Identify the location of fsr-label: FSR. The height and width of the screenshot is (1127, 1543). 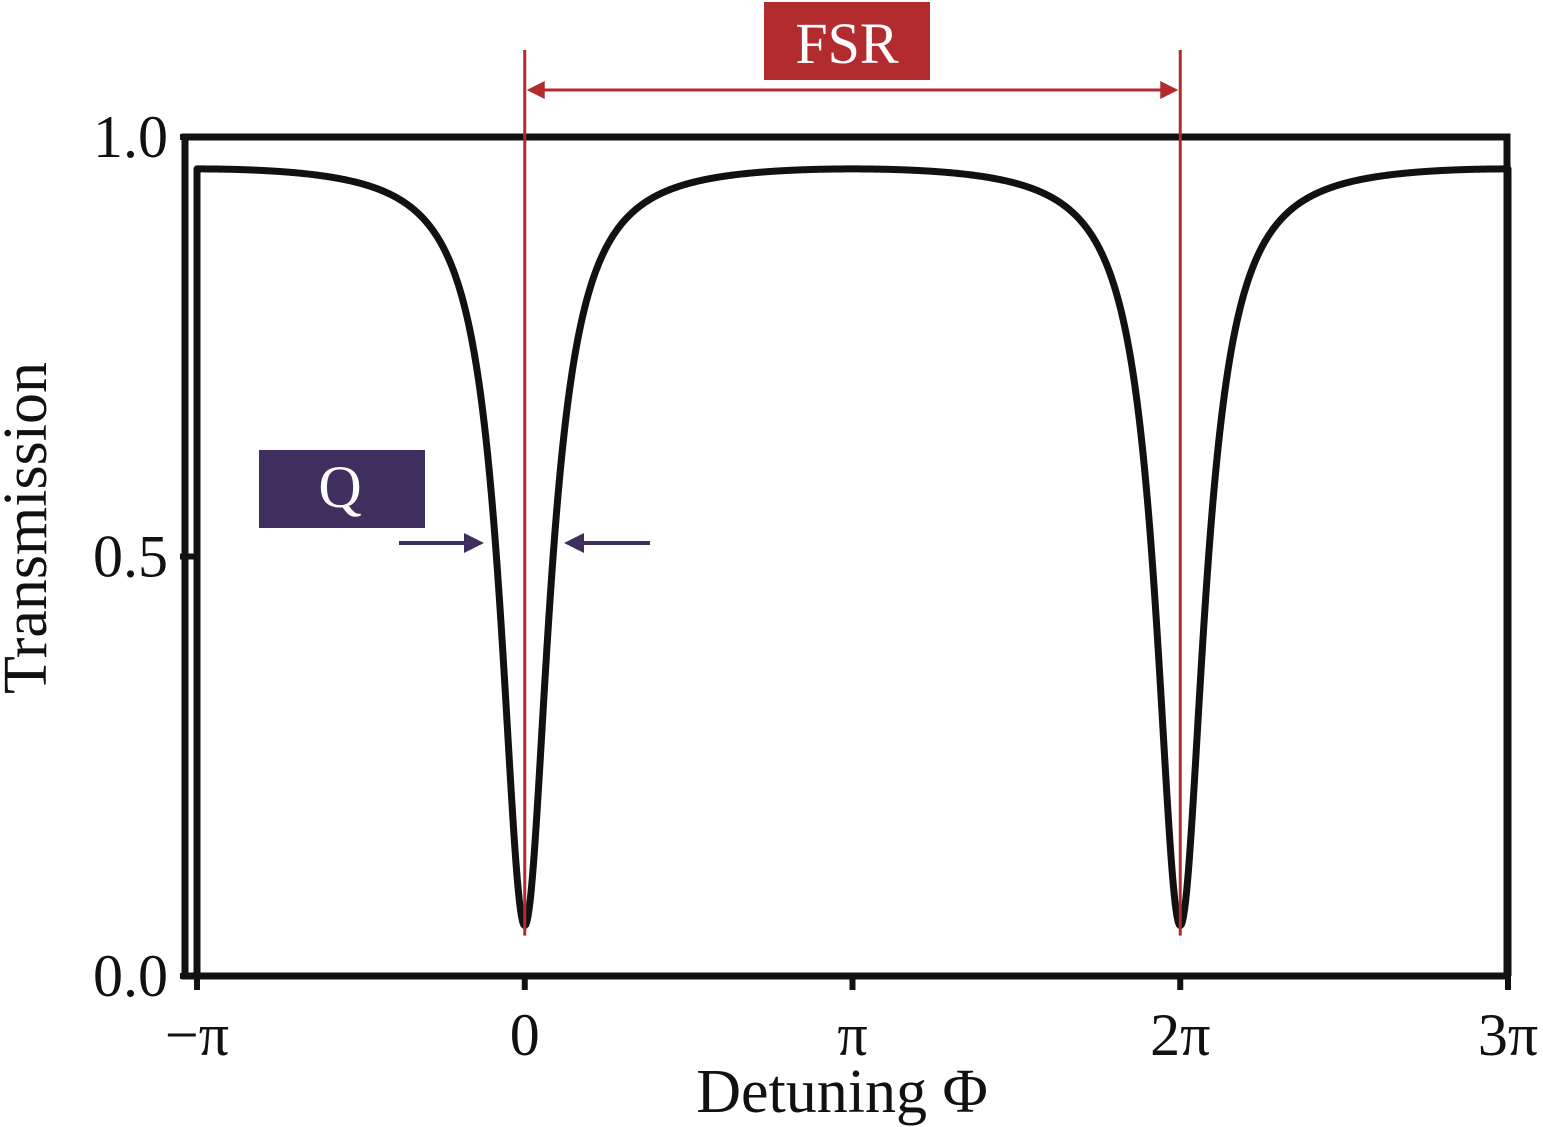
(847, 43).